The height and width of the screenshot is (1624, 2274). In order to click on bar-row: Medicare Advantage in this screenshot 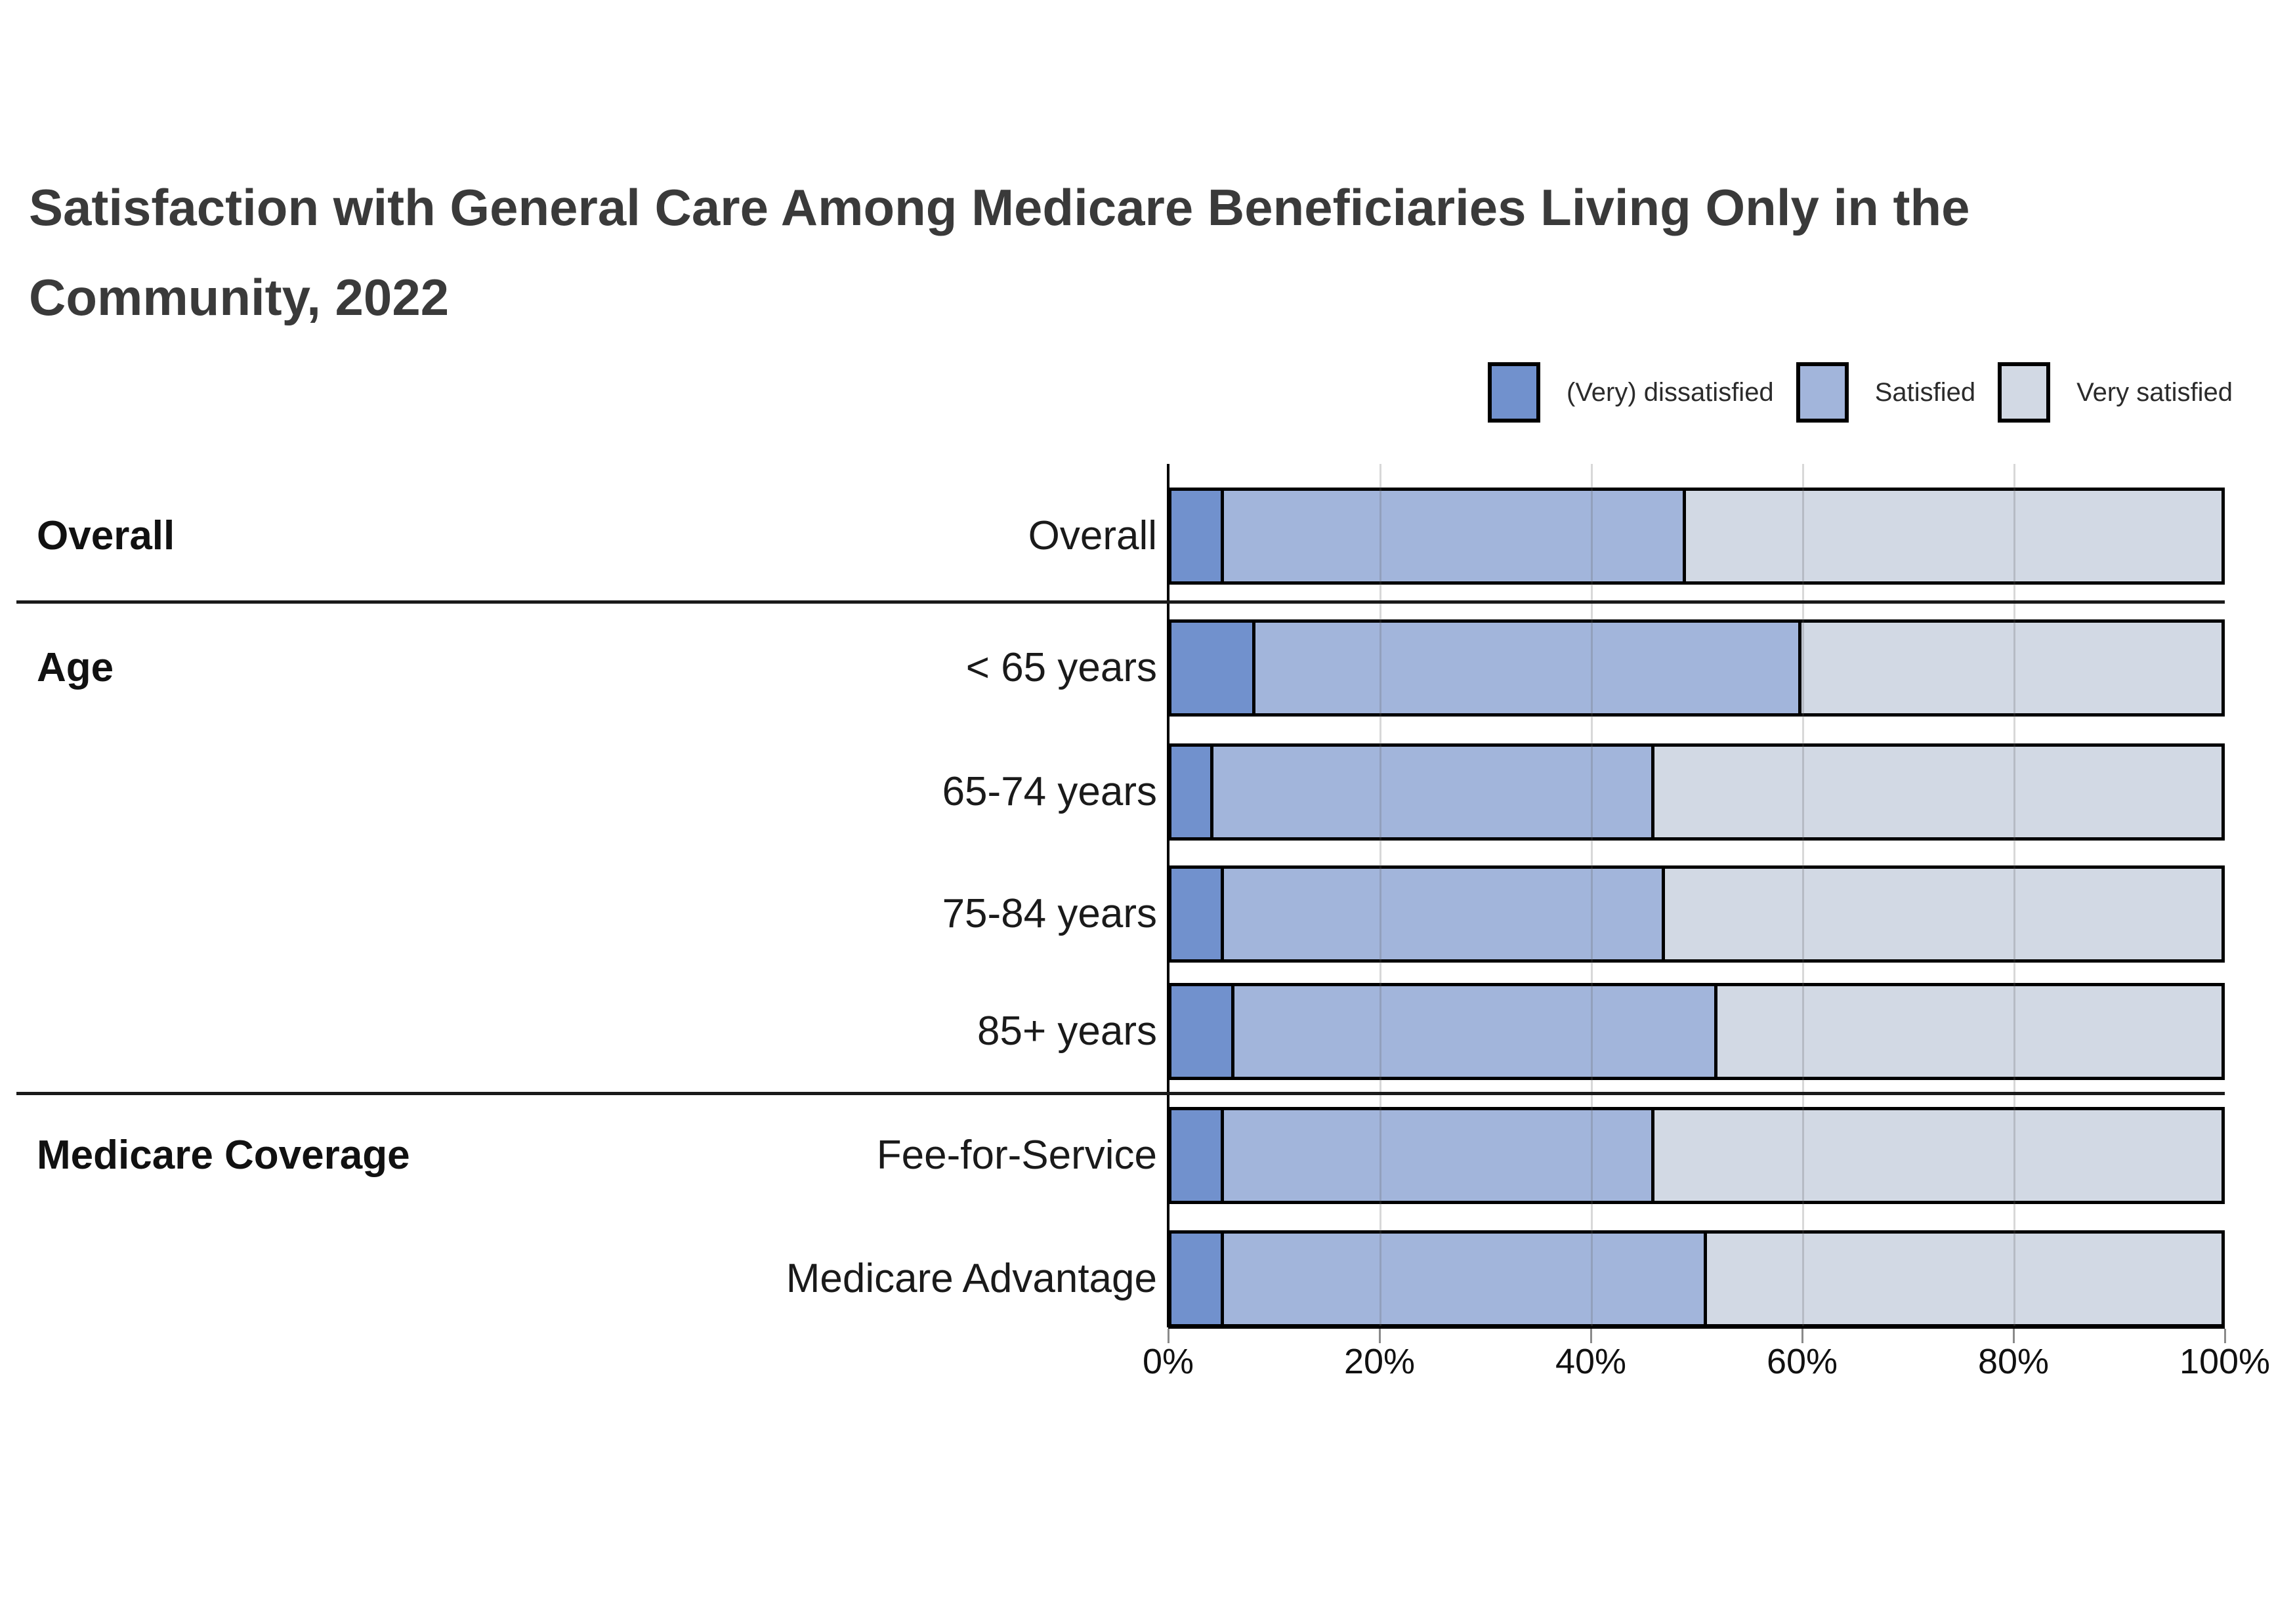, I will do `click(1137, 1278)`.